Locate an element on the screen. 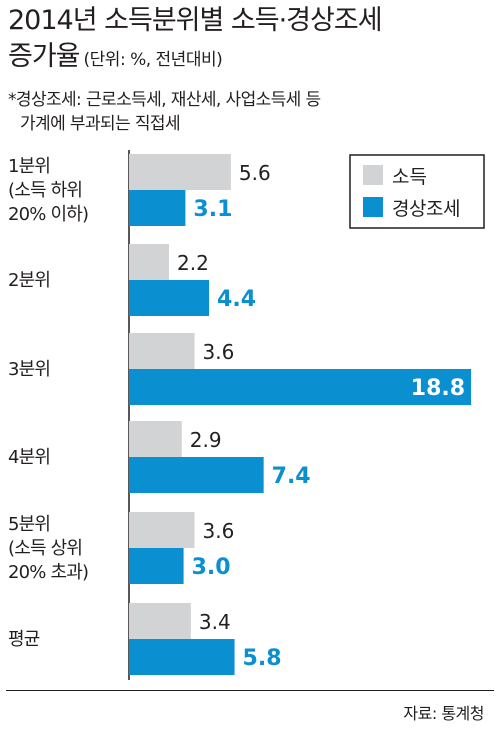 This screenshot has width=500, height=729. legend-tax-label: 경상조세 is located at coordinates (426, 209).